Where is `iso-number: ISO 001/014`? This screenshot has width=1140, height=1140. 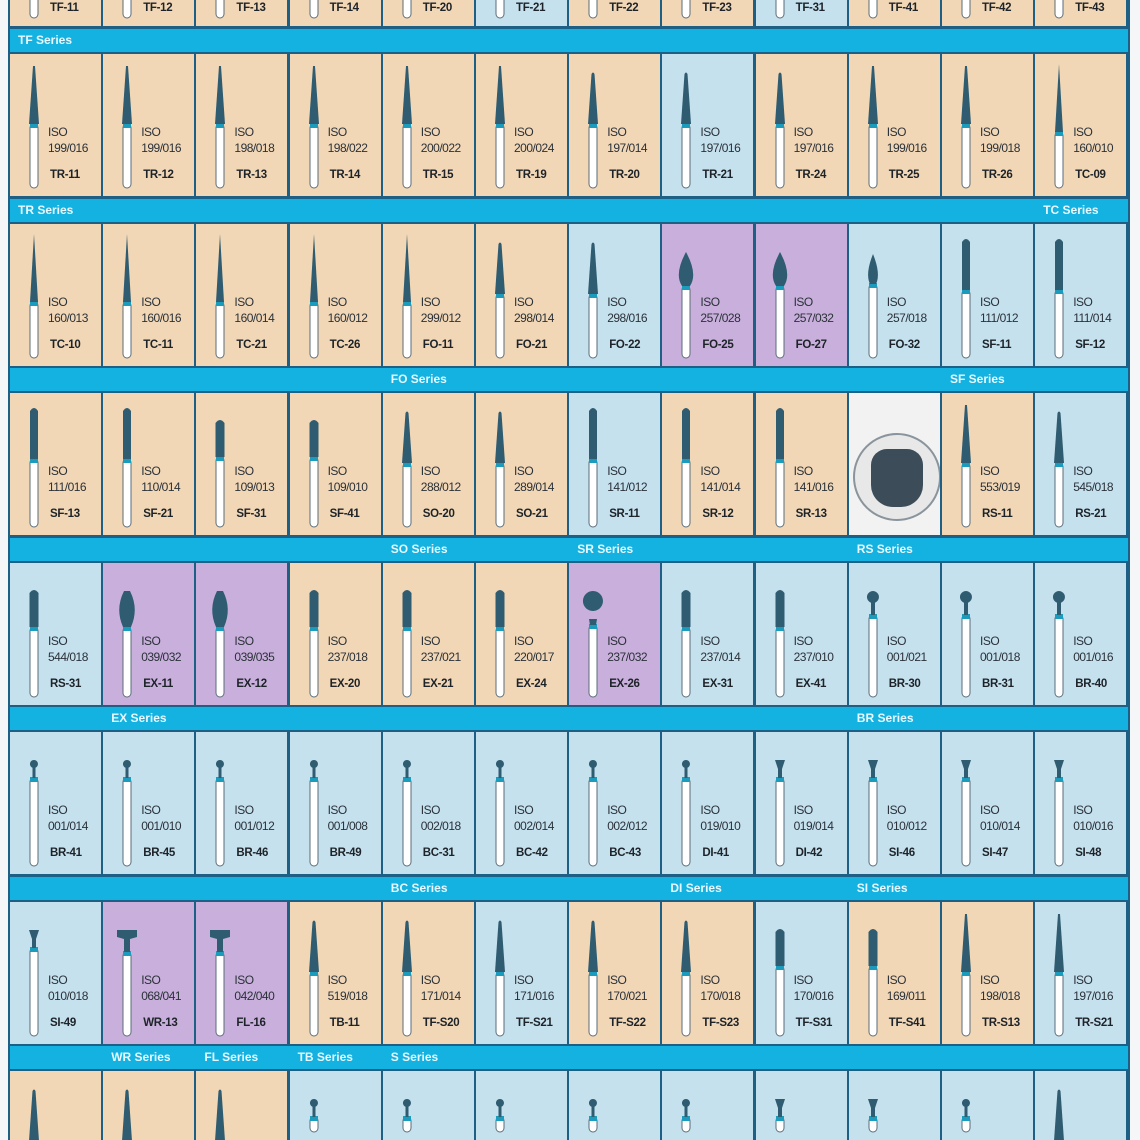
iso-number: ISO 001/014 is located at coordinates (68, 818).